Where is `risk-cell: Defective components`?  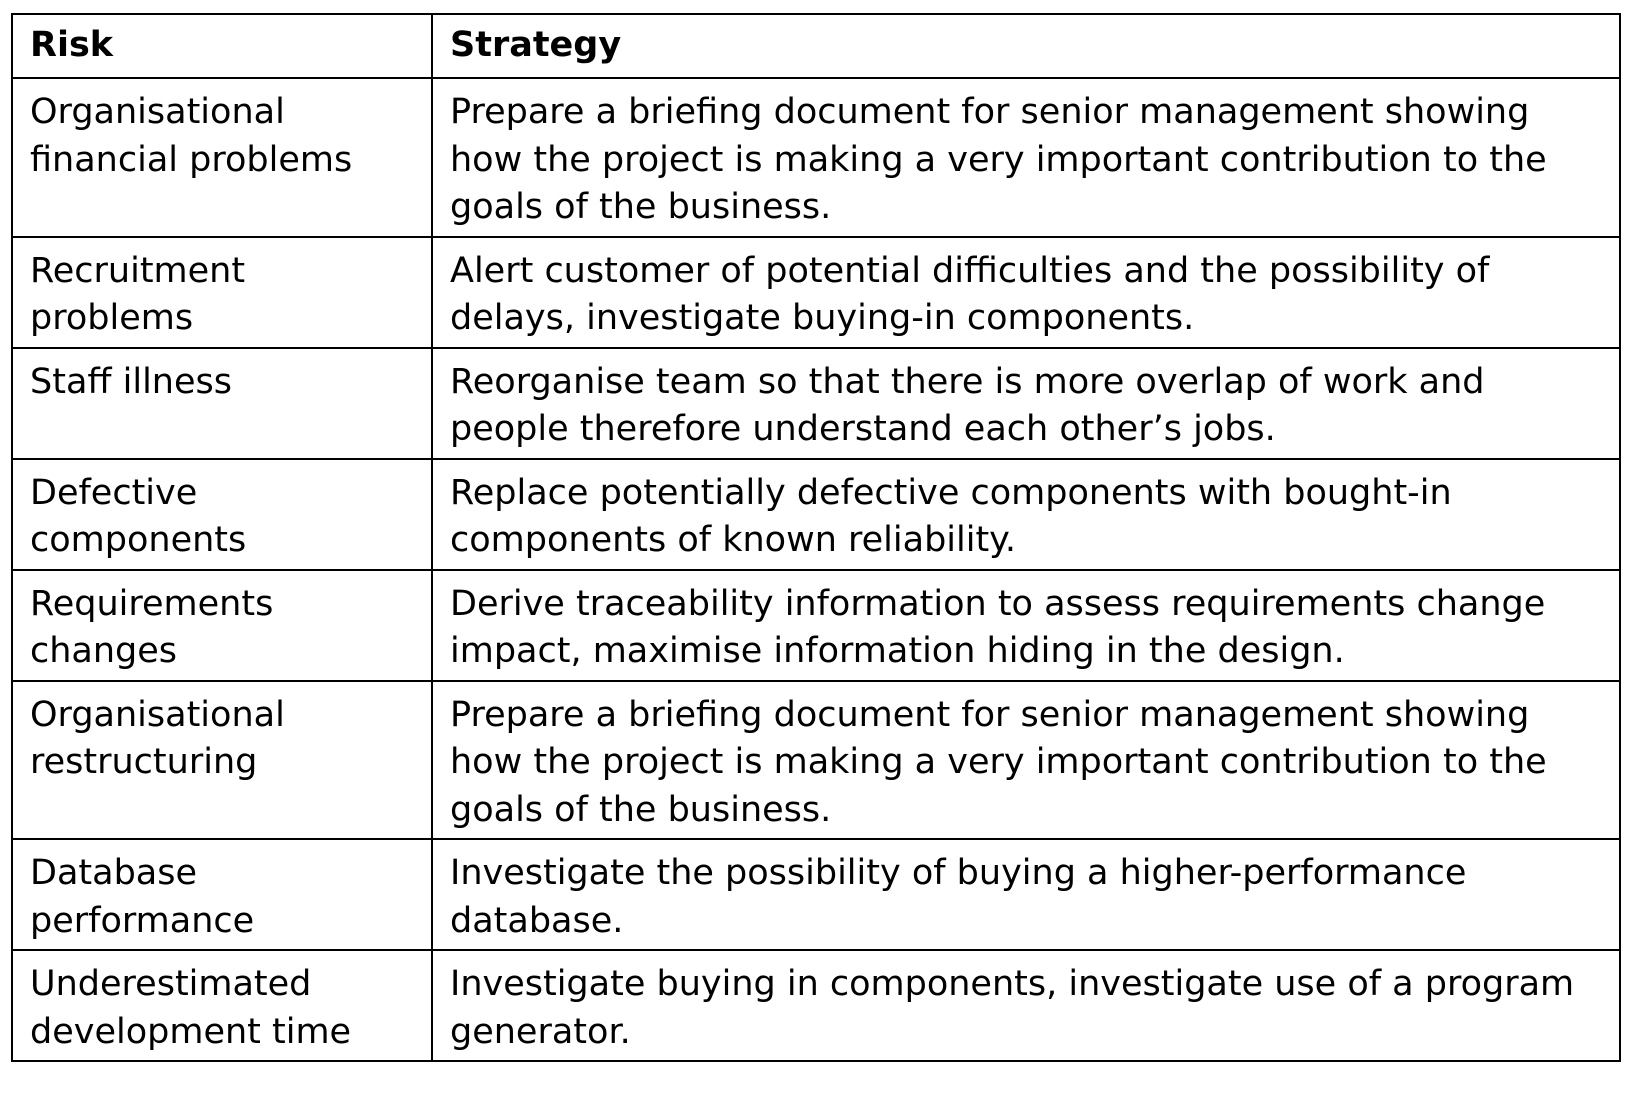 risk-cell: Defective components is located at coordinates (222, 514).